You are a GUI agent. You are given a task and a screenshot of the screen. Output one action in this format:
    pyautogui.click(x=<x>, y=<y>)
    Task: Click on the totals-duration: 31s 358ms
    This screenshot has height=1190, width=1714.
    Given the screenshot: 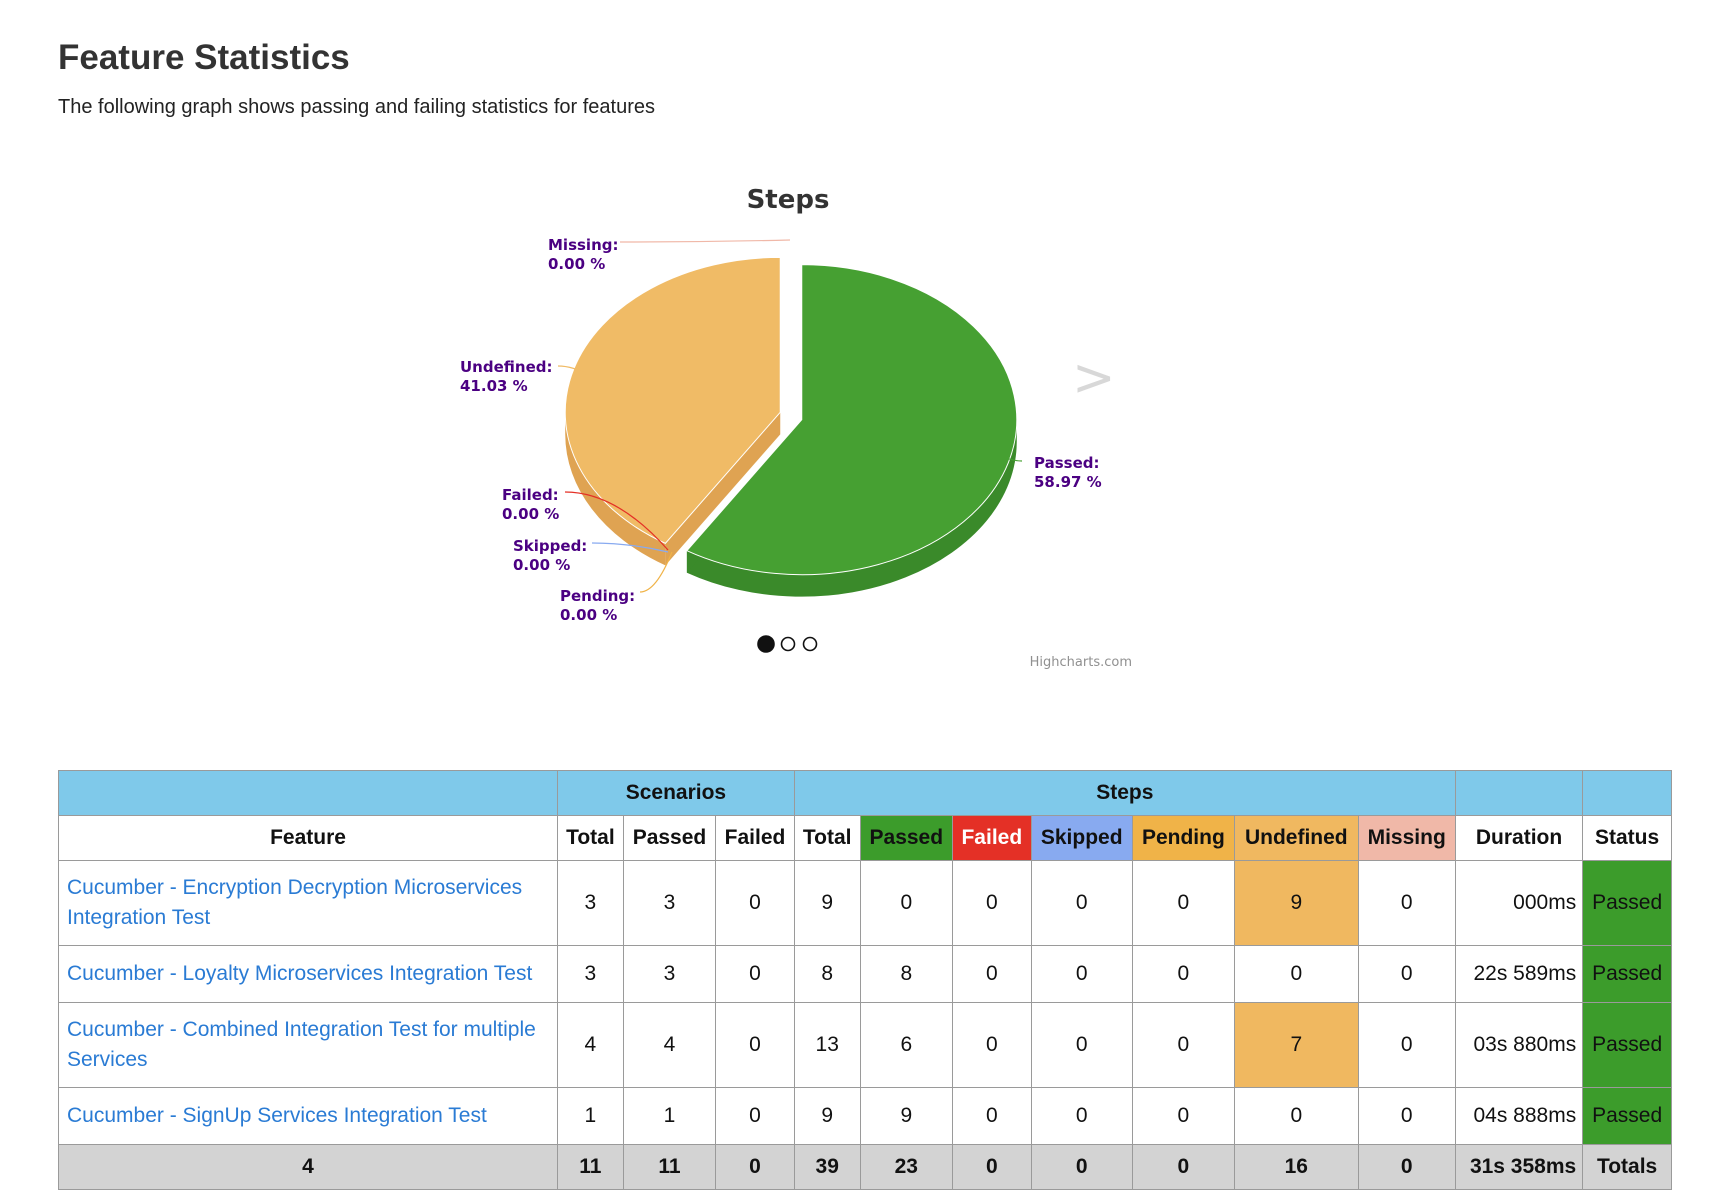 What is the action you would take?
    pyautogui.click(x=1519, y=1167)
    